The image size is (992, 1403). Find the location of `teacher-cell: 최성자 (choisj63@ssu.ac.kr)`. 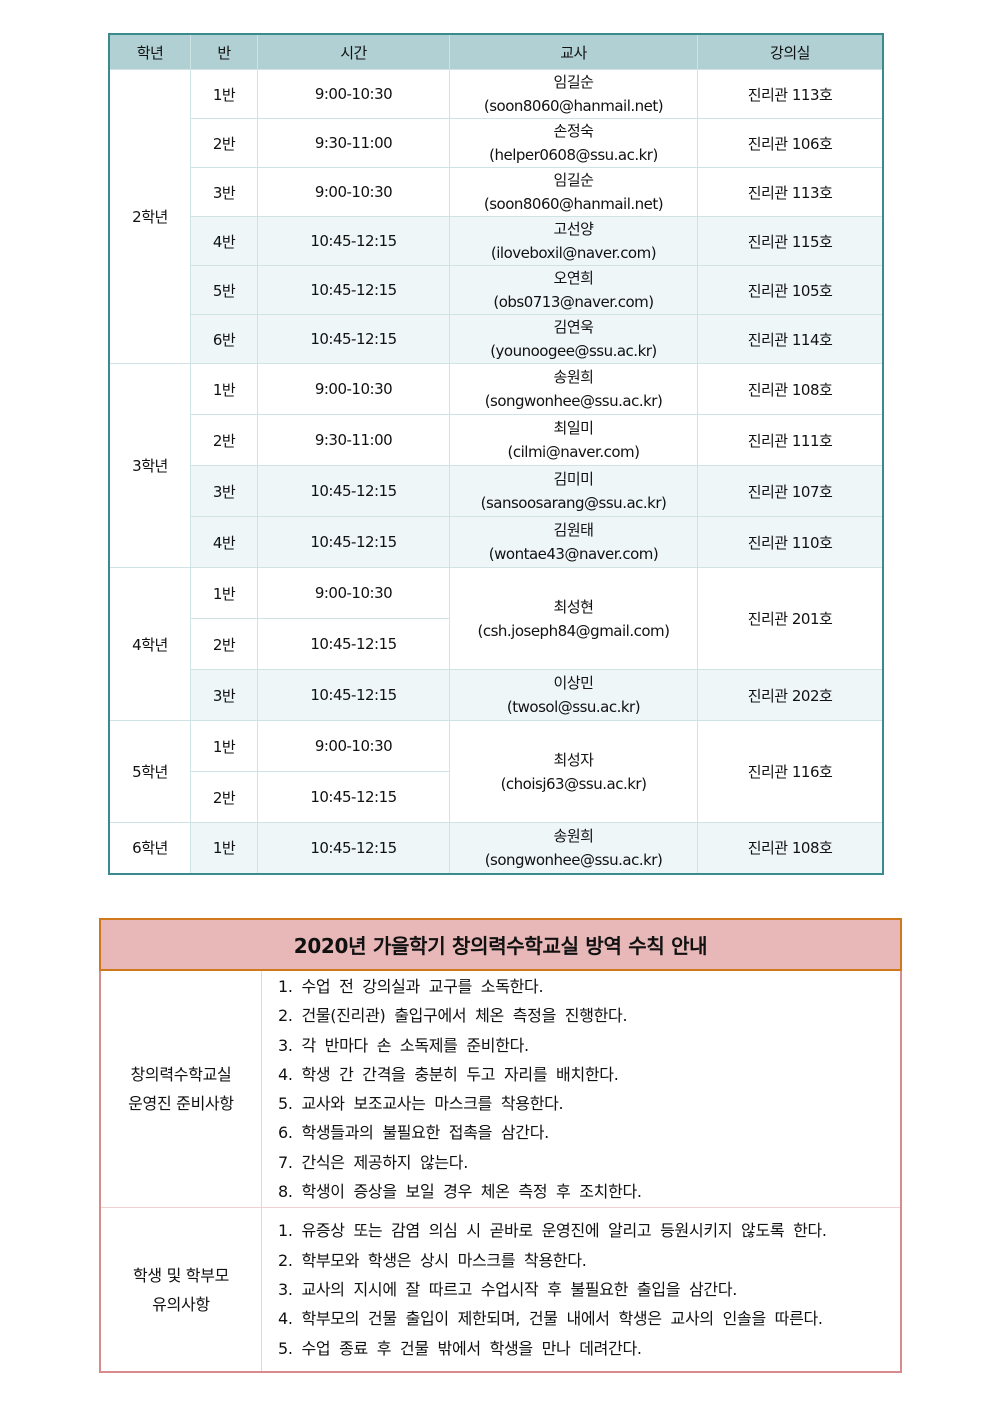

teacher-cell: 최성자 (choisj63@ssu.ac.kr) is located at coordinates (573, 771).